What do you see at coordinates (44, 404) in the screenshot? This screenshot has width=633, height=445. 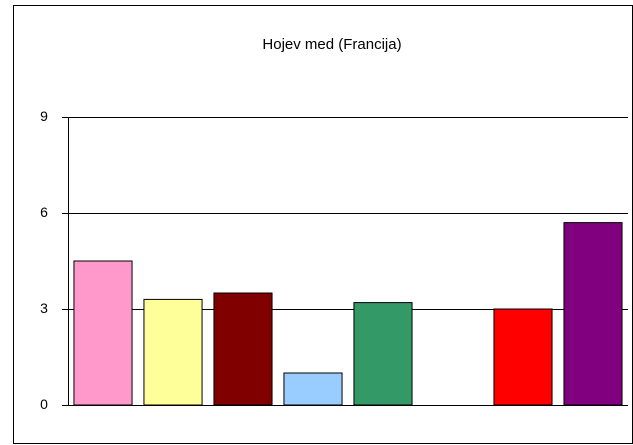 I see `y-tick-label: 0` at bounding box center [44, 404].